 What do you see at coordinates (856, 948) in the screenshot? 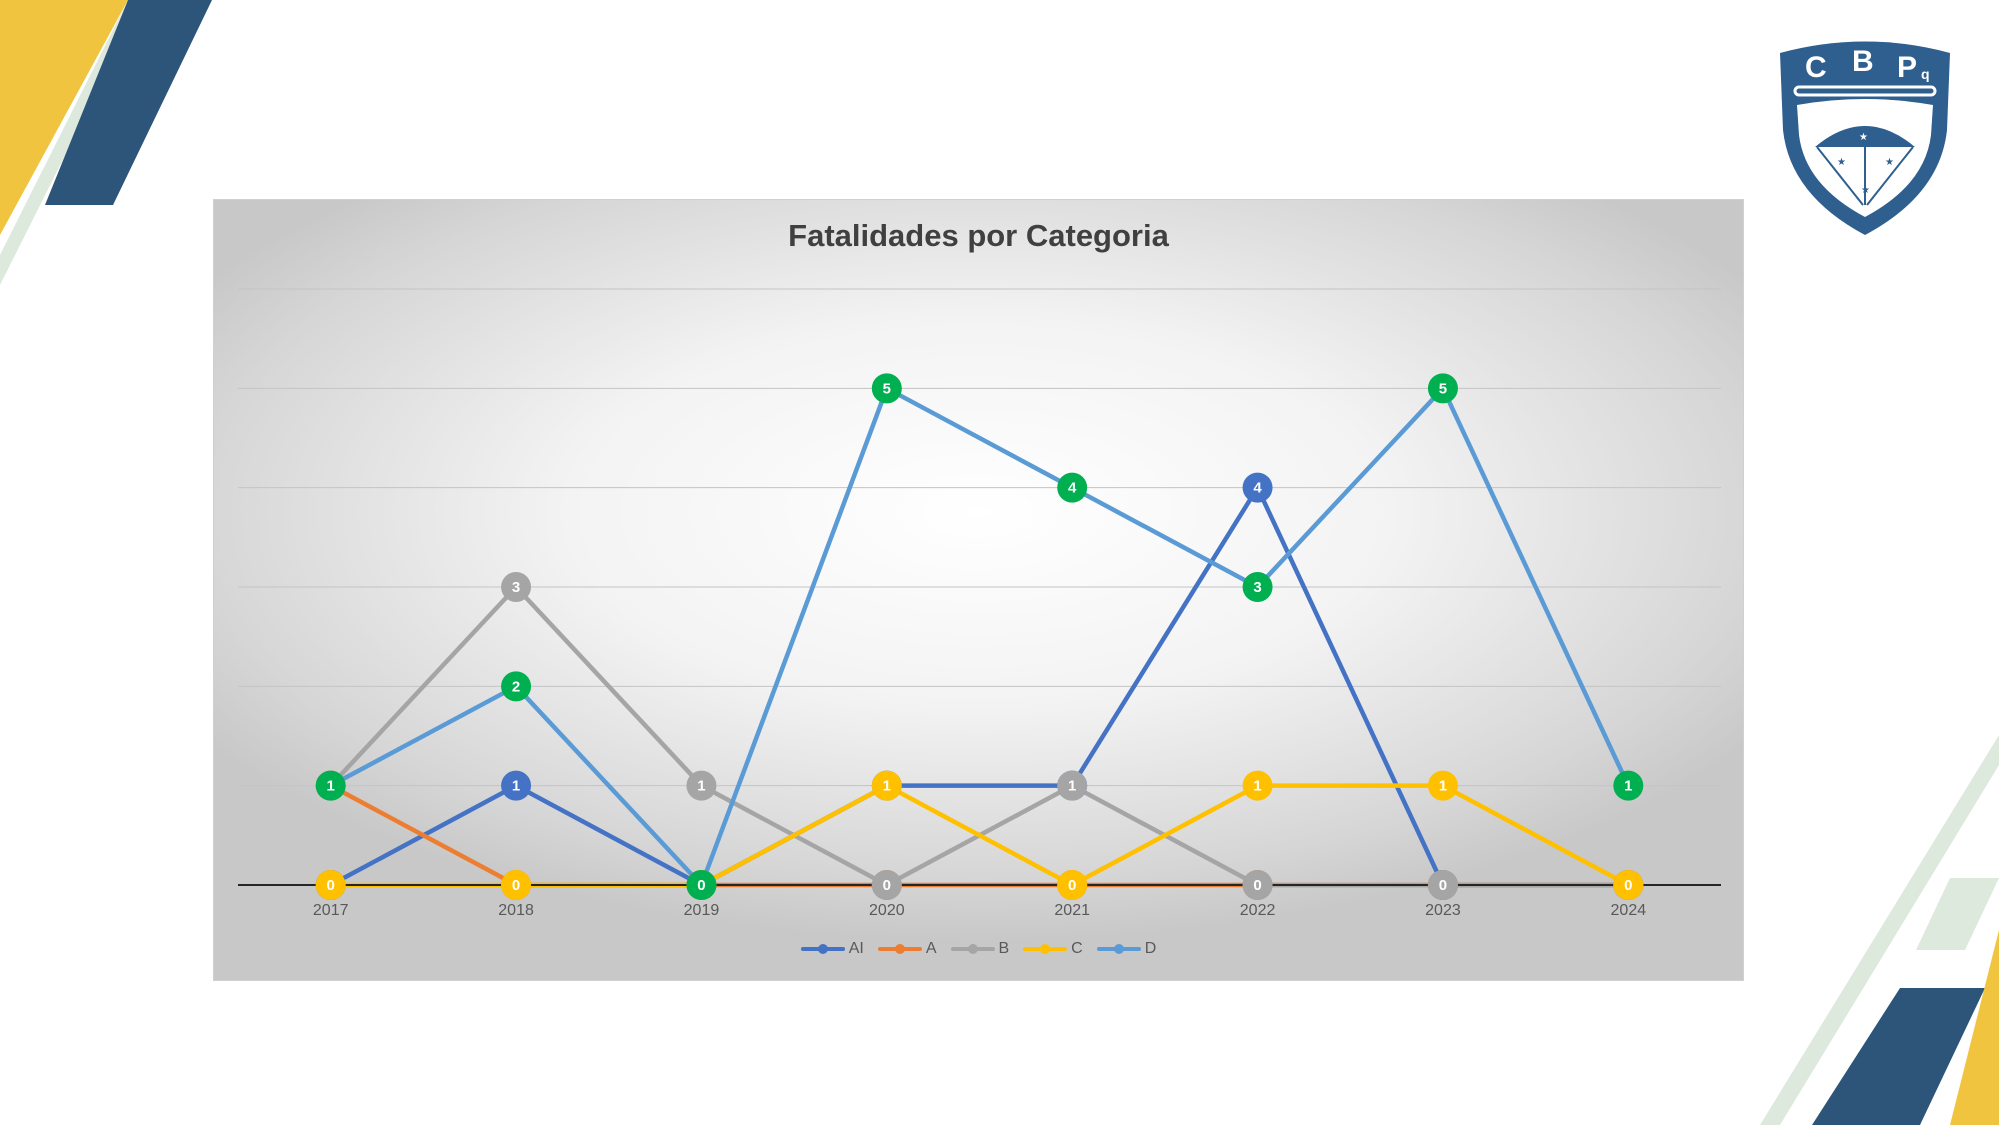
I see `legend-label: AI` at bounding box center [856, 948].